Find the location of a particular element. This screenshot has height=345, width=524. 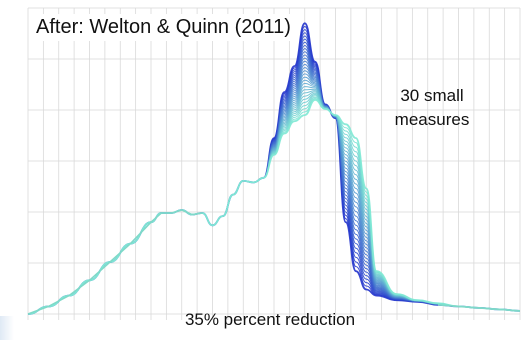

edge-decoration is located at coordinates (7, 328).